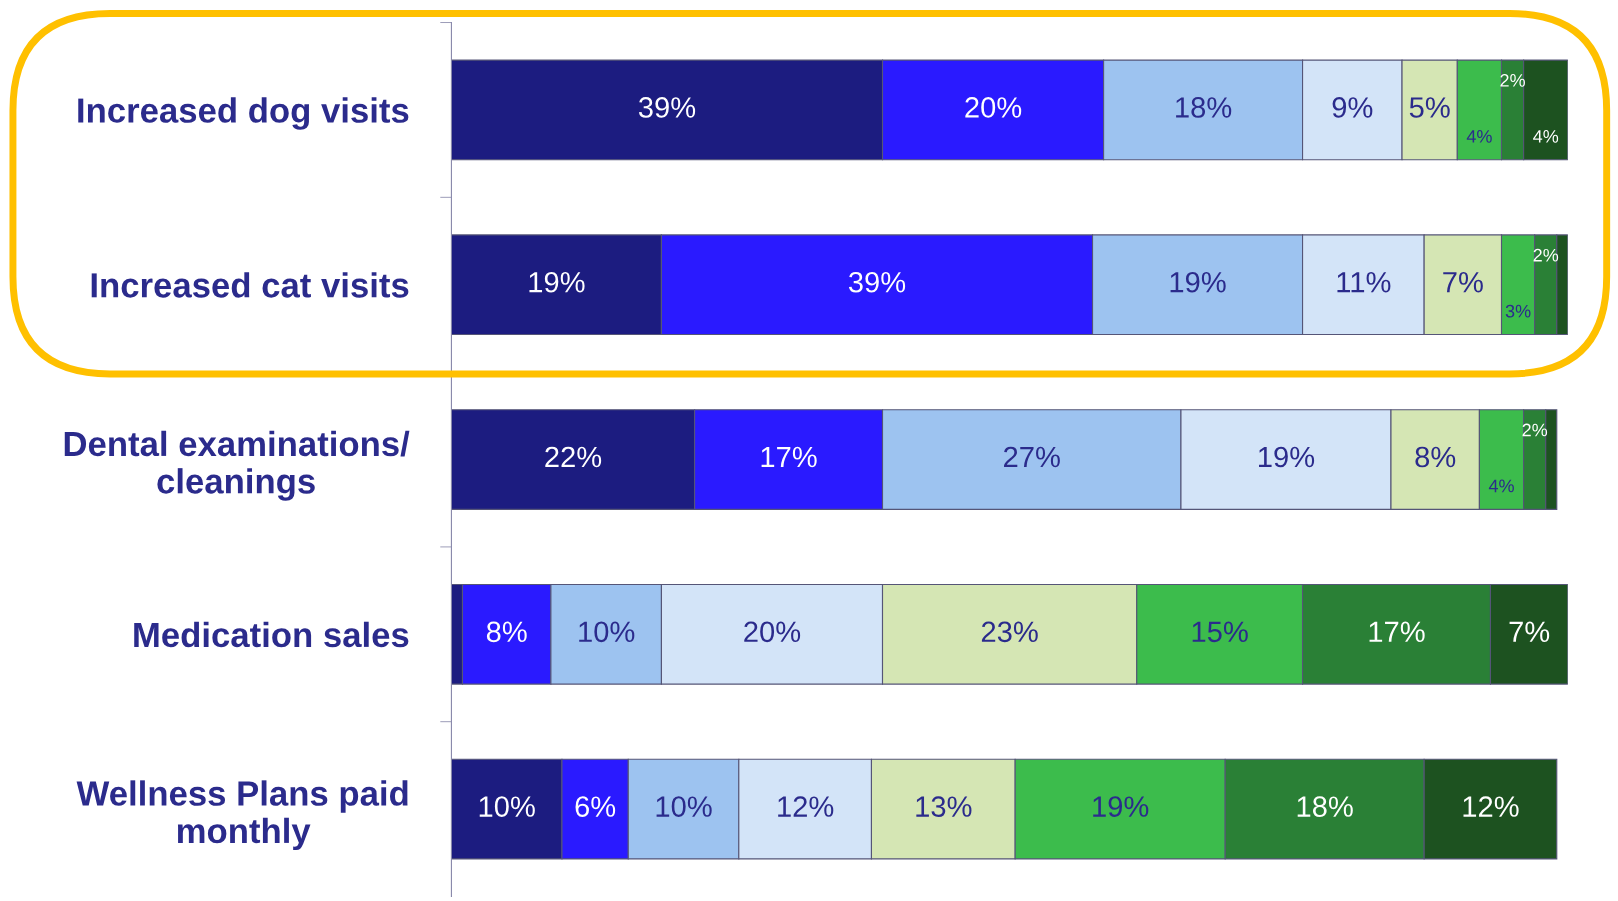 The width and height of the screenshot is (1618, 901). Describe the element at coordinates (1429, 107) in the screenshot. I see `data-label: 5%` at that location.